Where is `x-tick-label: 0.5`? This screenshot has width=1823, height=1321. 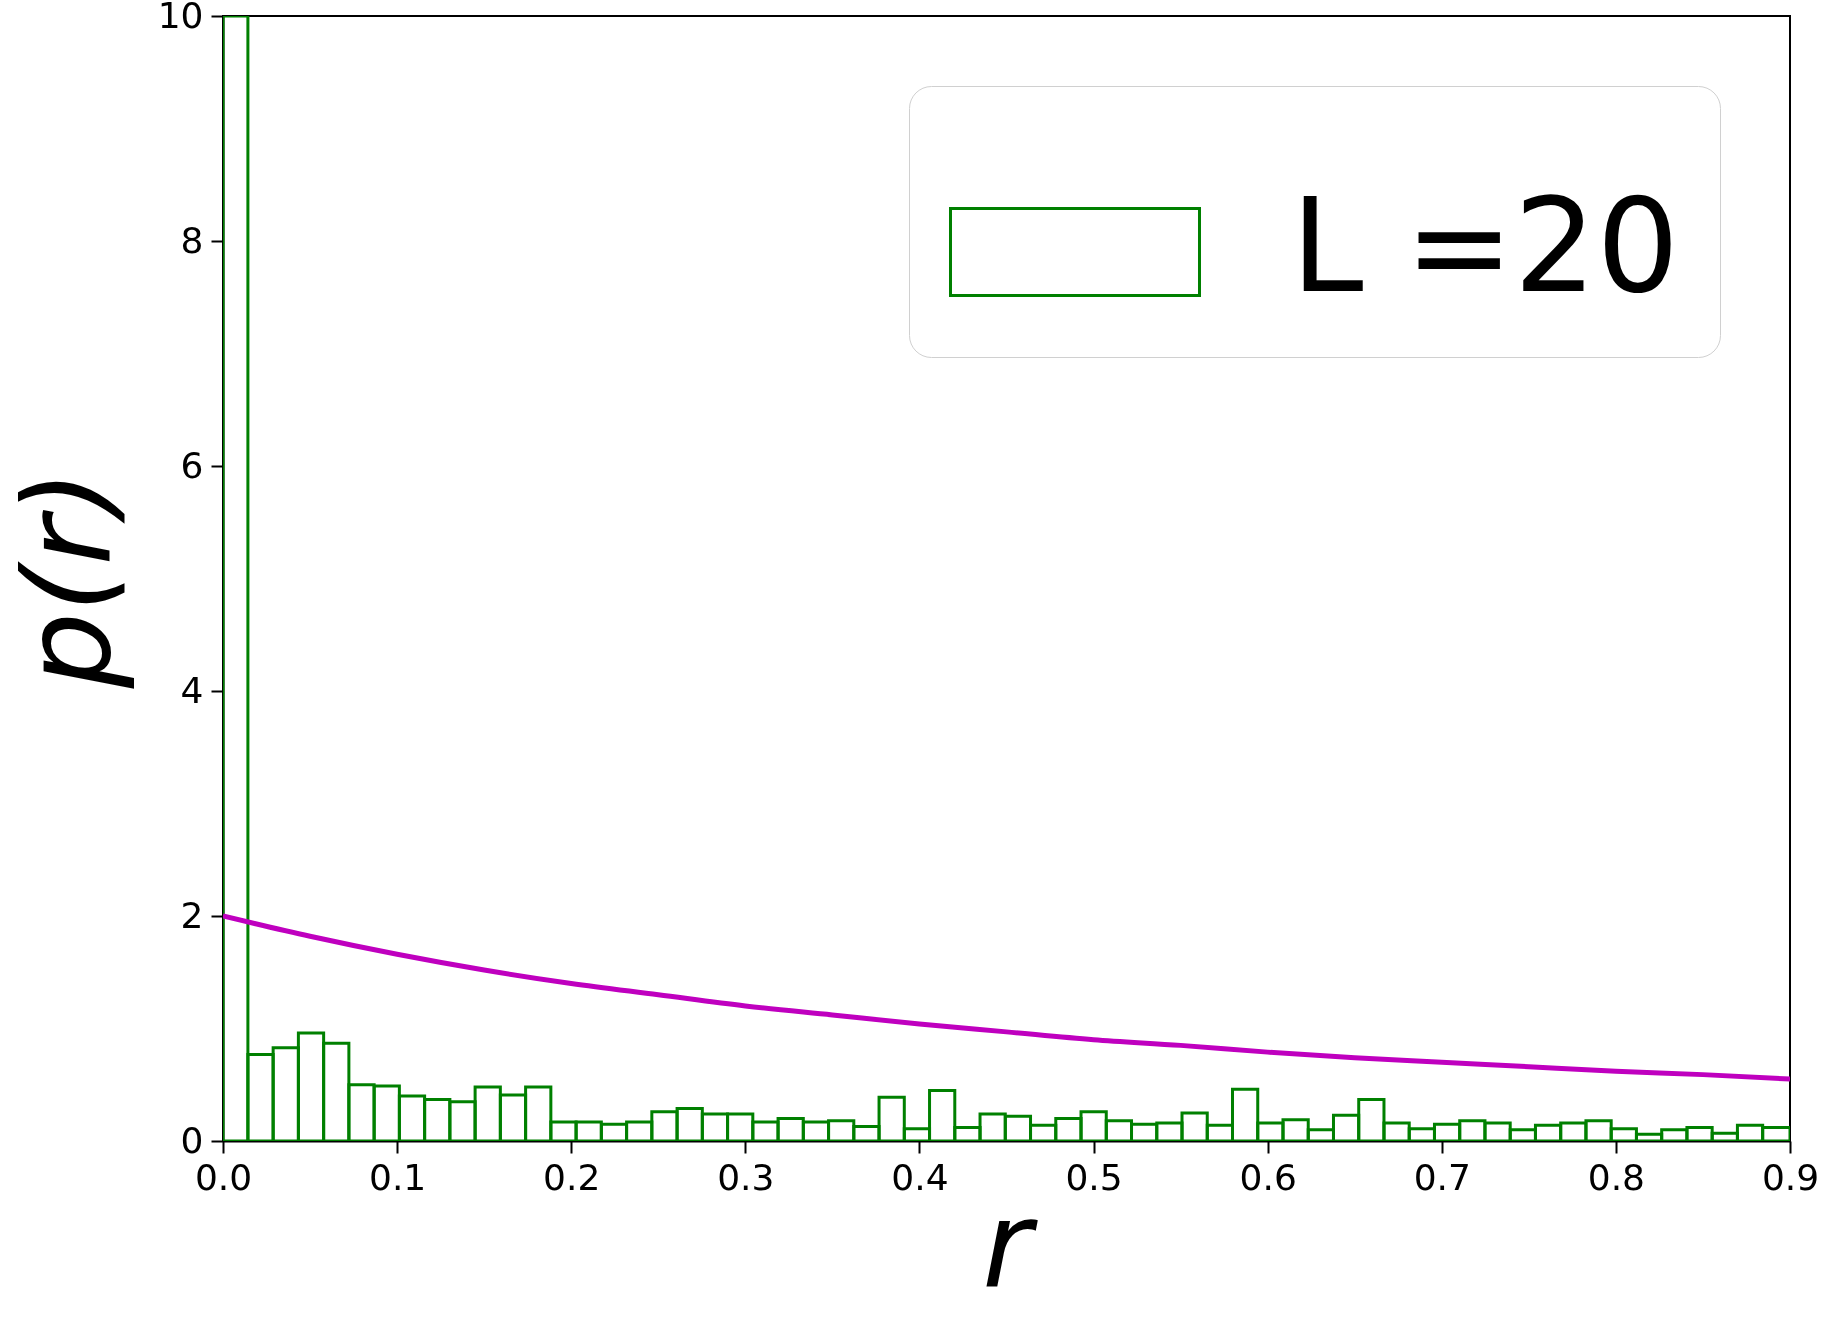 x-tick-label: 0.5 is located at coordinates (1094, 1177).